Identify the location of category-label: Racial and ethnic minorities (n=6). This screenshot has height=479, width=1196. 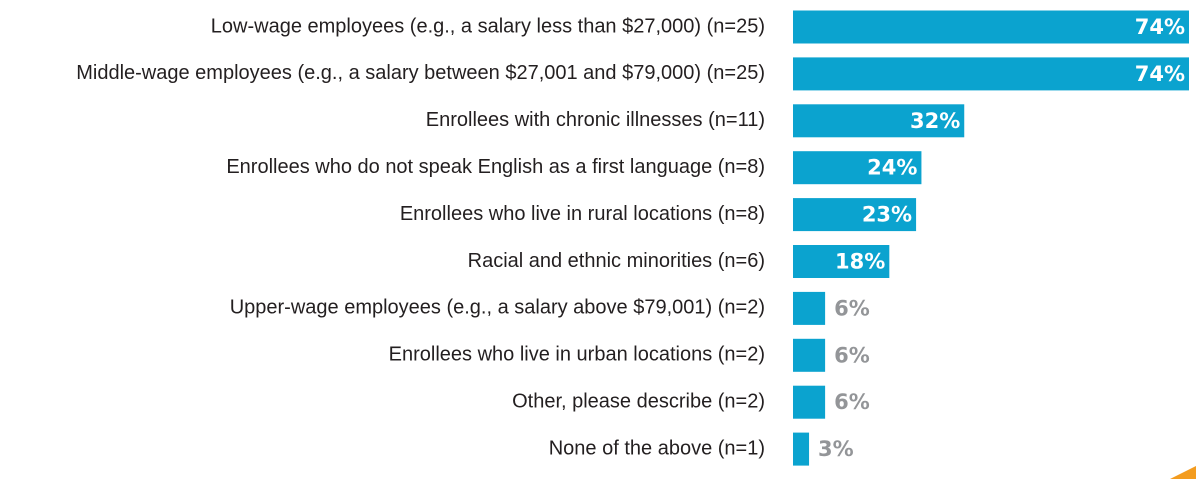
(616, 261).